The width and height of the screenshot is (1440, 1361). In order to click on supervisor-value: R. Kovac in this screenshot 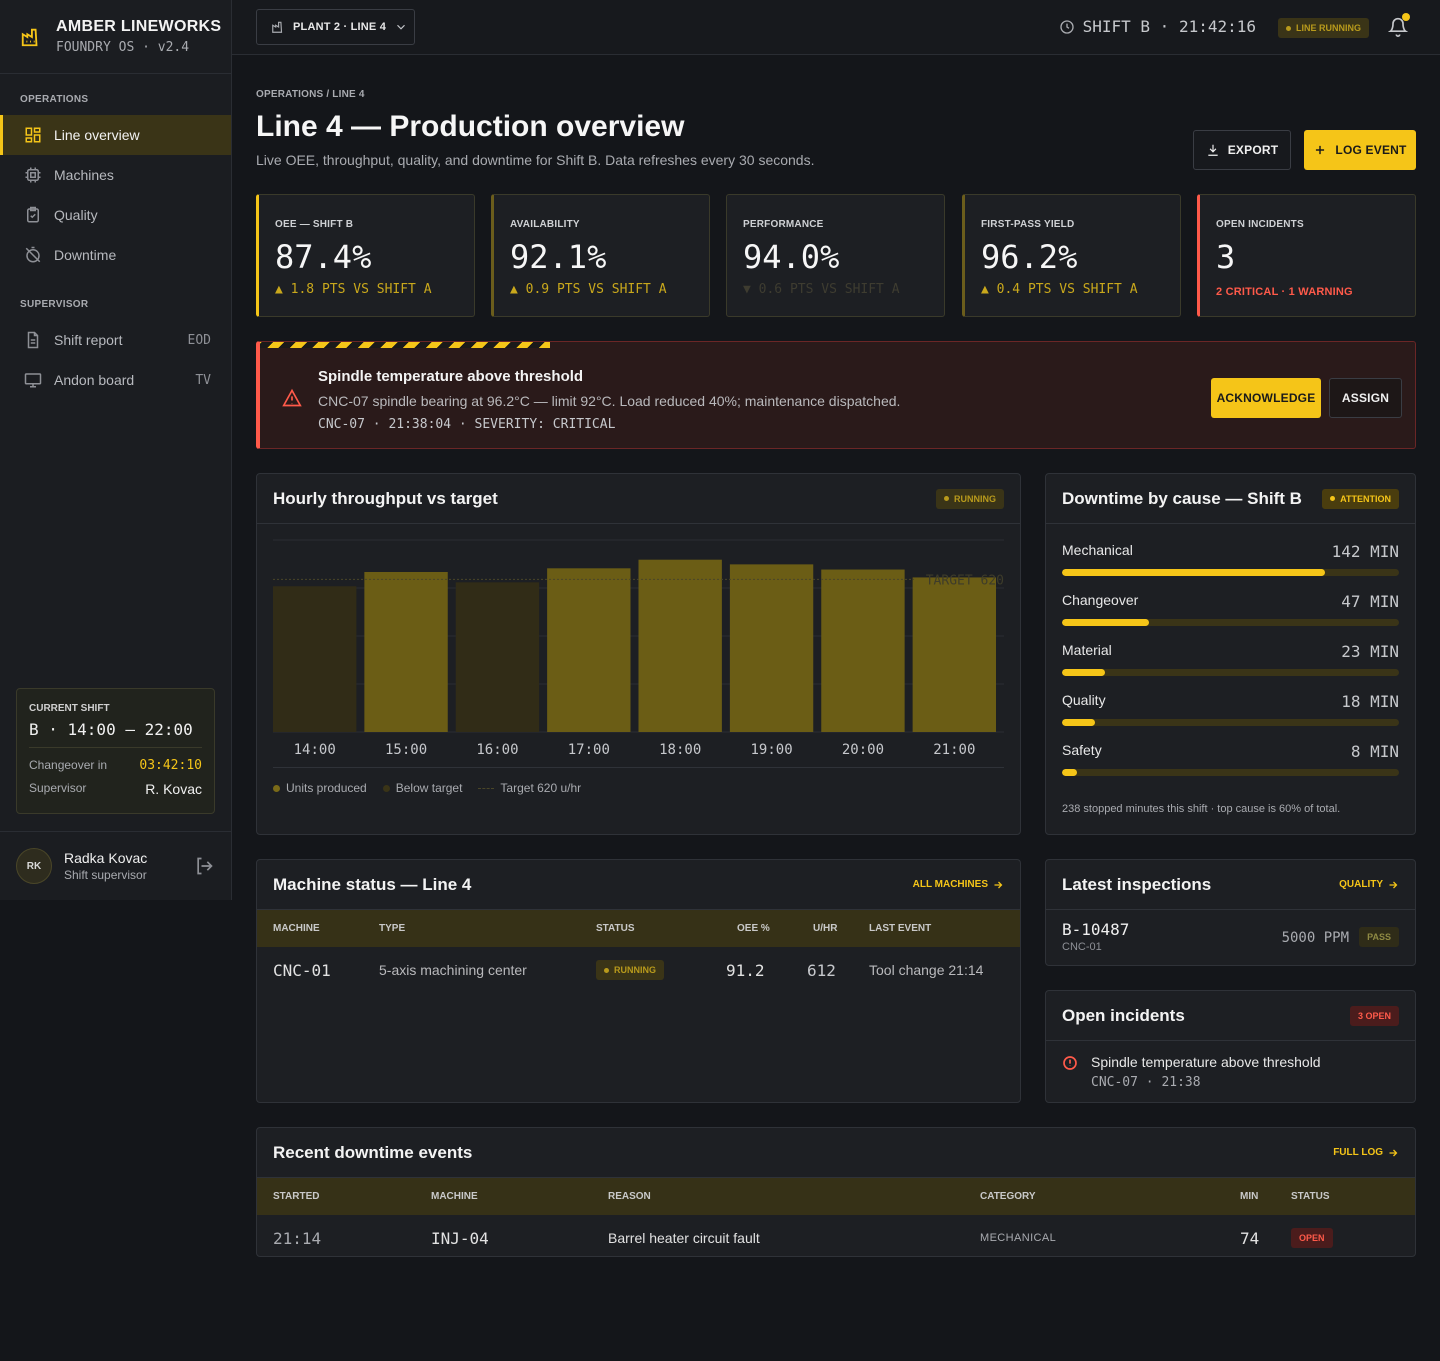, I will do `click(173, 789)`.